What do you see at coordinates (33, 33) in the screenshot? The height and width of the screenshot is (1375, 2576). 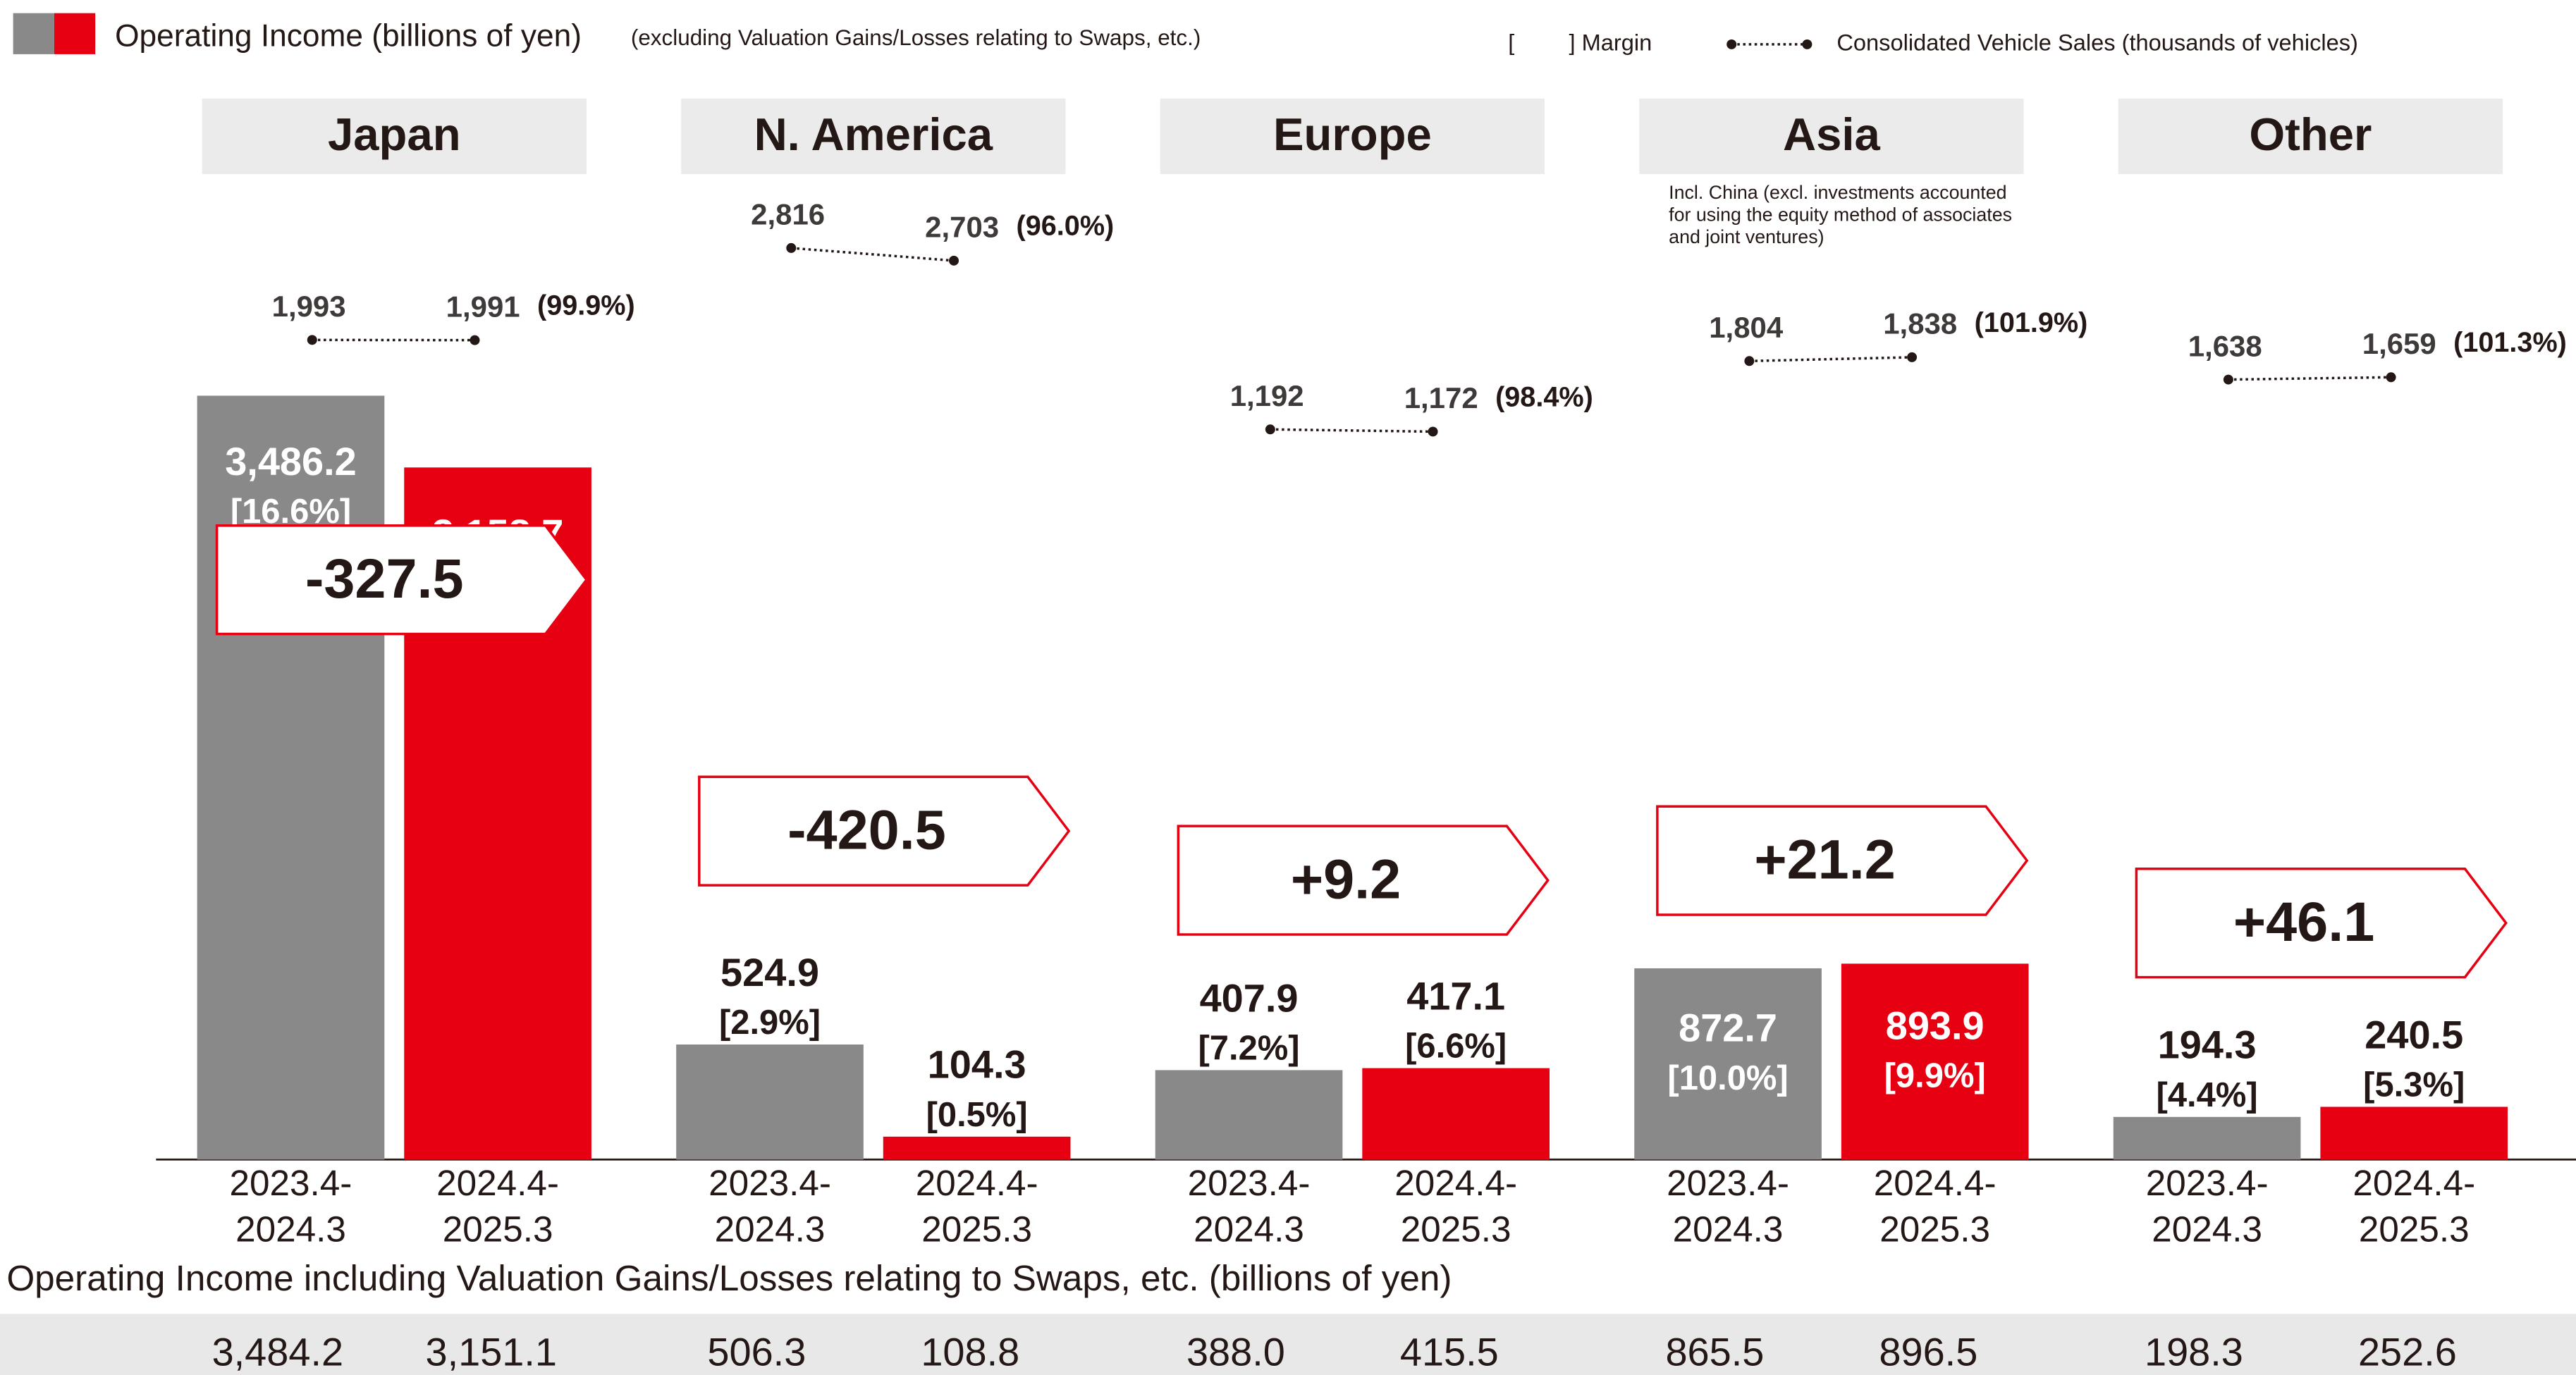 I see `legend-swatch-gray` at bounding box center [33, 33].